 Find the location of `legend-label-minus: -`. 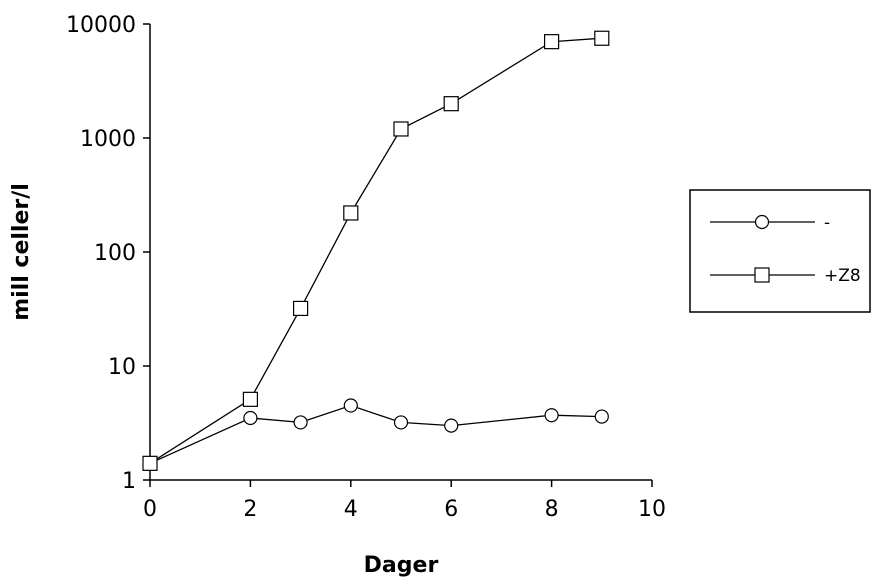

legend-label-minus: - is located at coordinates (827, 223).